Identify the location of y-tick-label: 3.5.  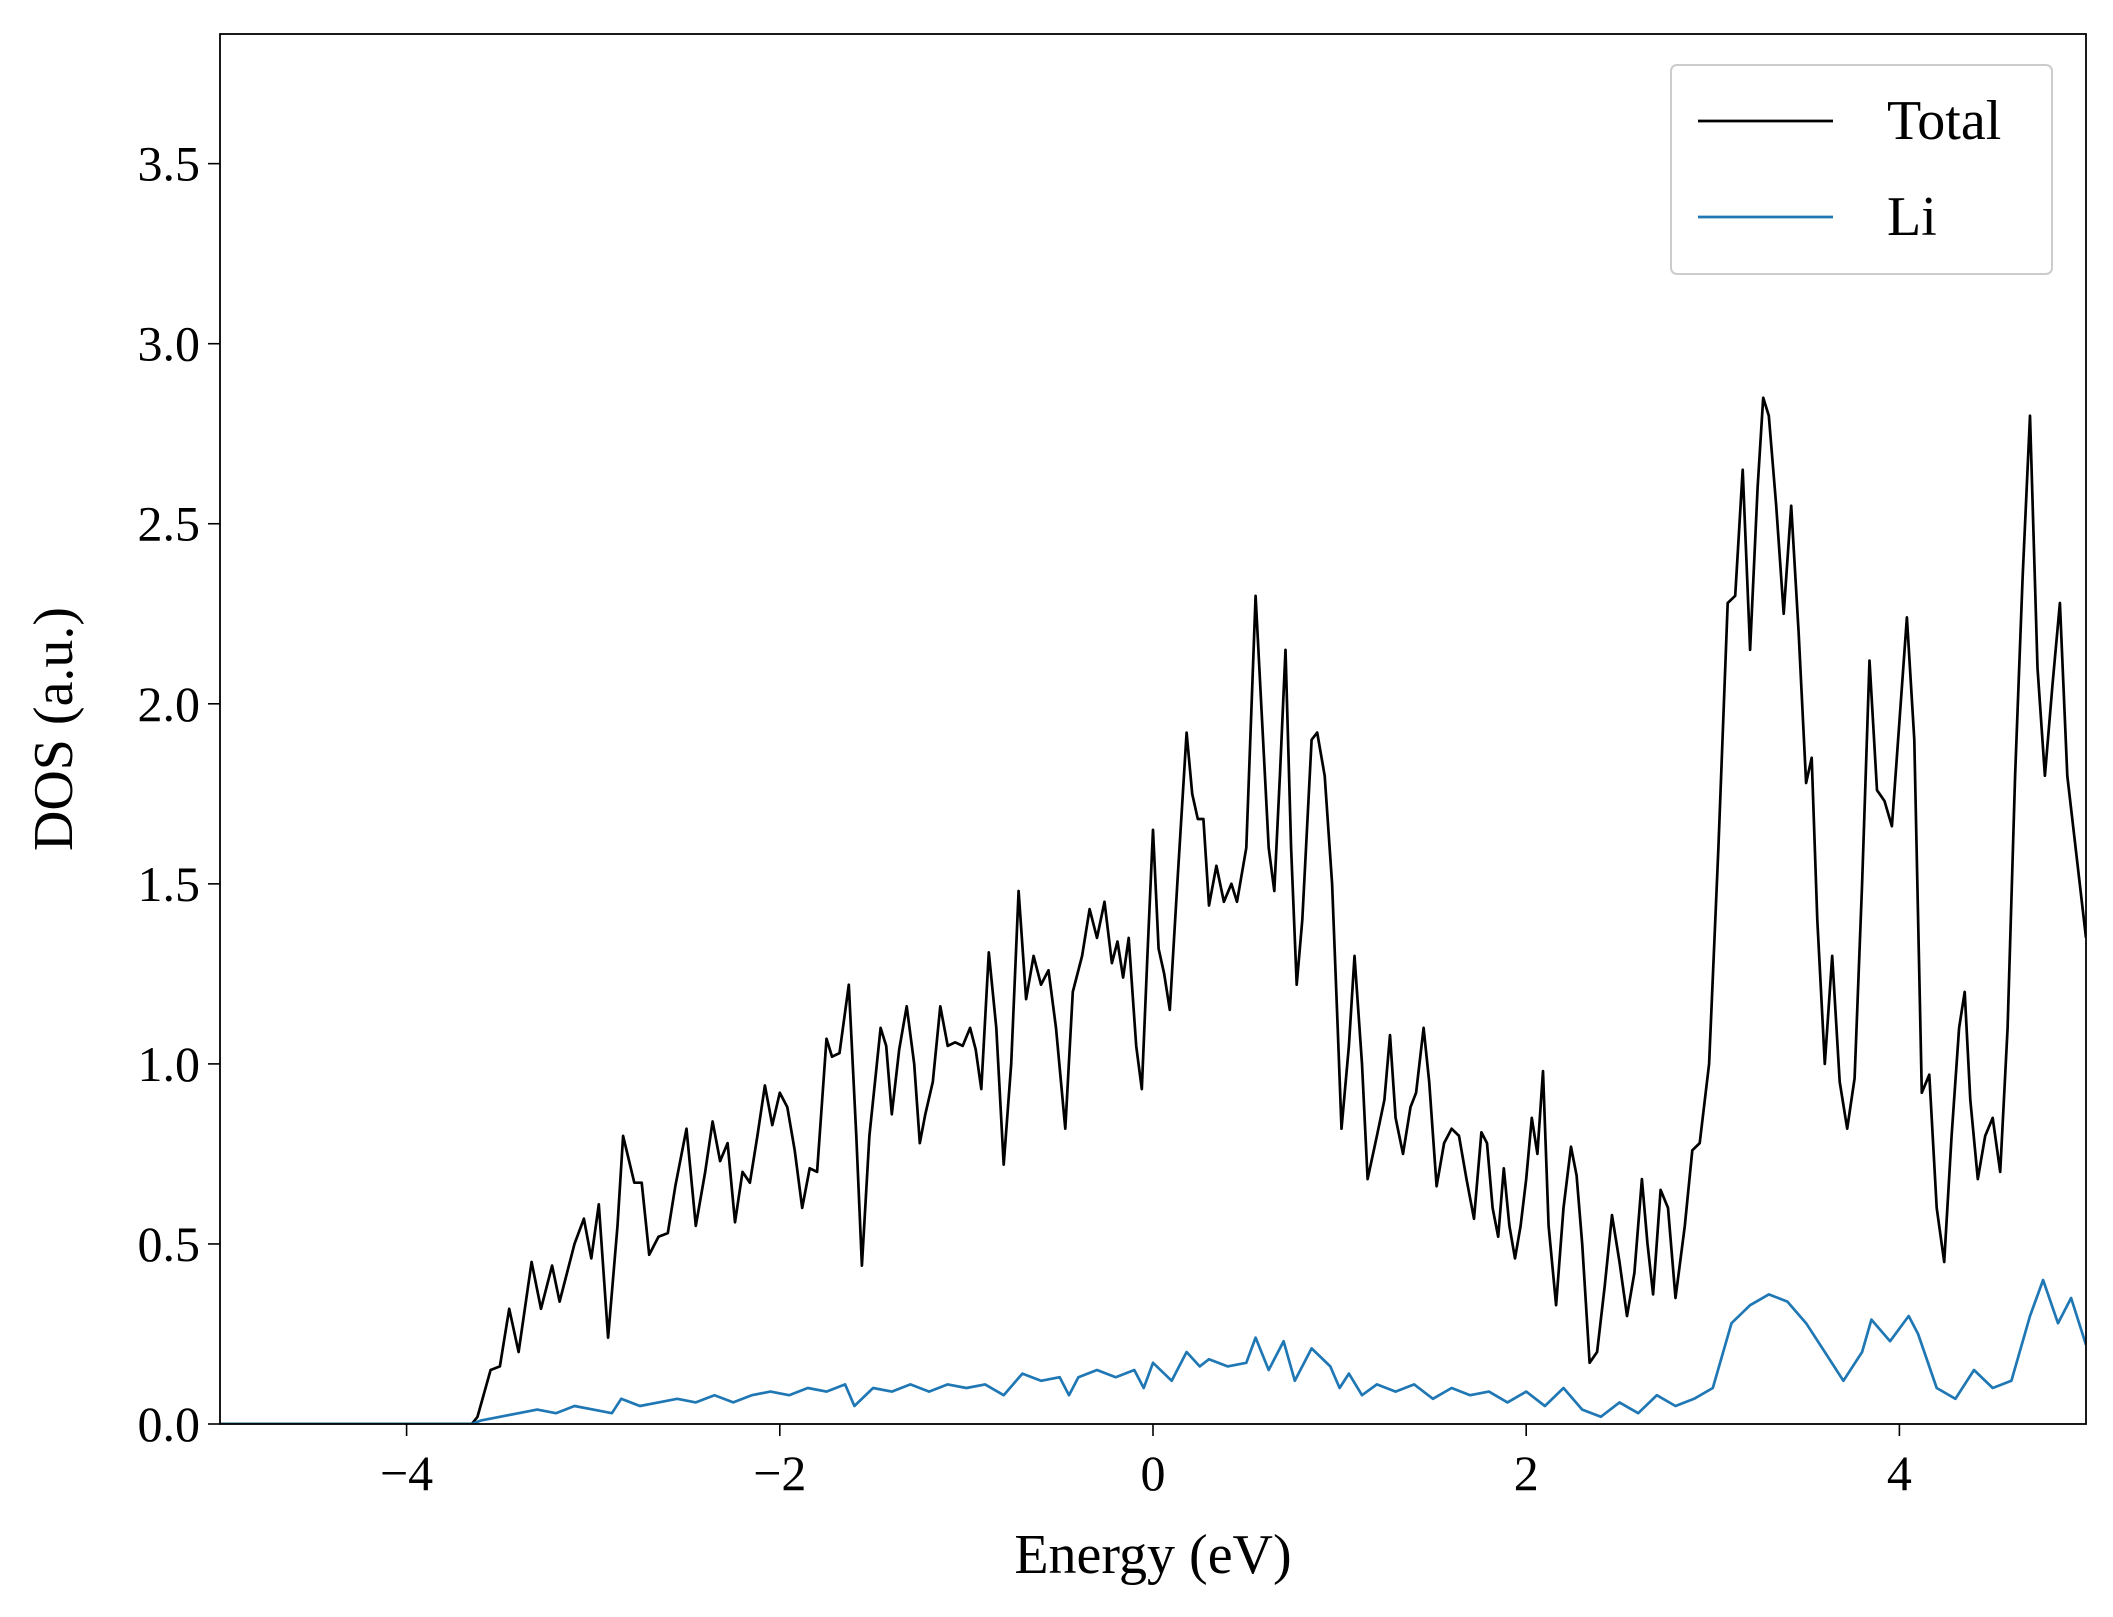
(169, 164).